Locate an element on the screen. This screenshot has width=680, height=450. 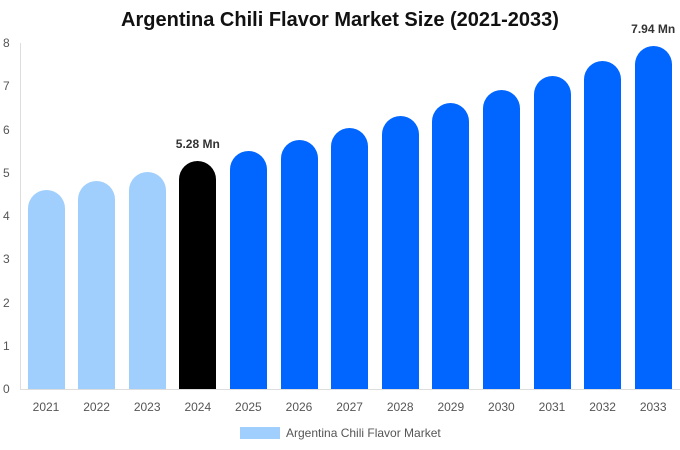
bar-2031 is located at coordinates (552, 232).